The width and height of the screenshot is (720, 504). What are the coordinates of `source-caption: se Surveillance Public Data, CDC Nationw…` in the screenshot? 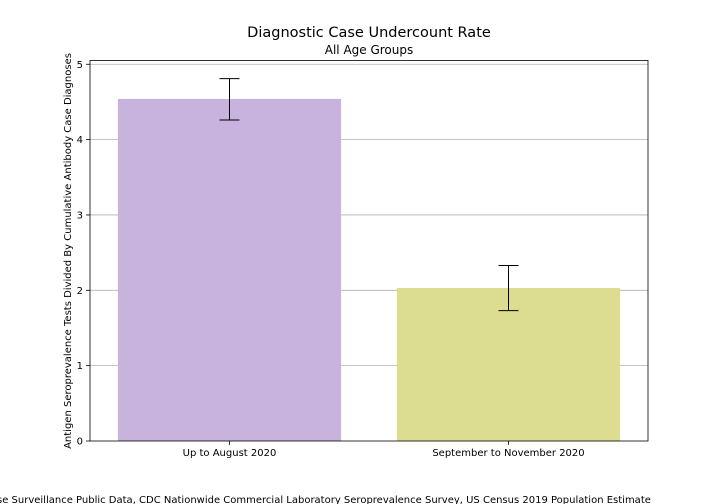 It's located at (325, 499).